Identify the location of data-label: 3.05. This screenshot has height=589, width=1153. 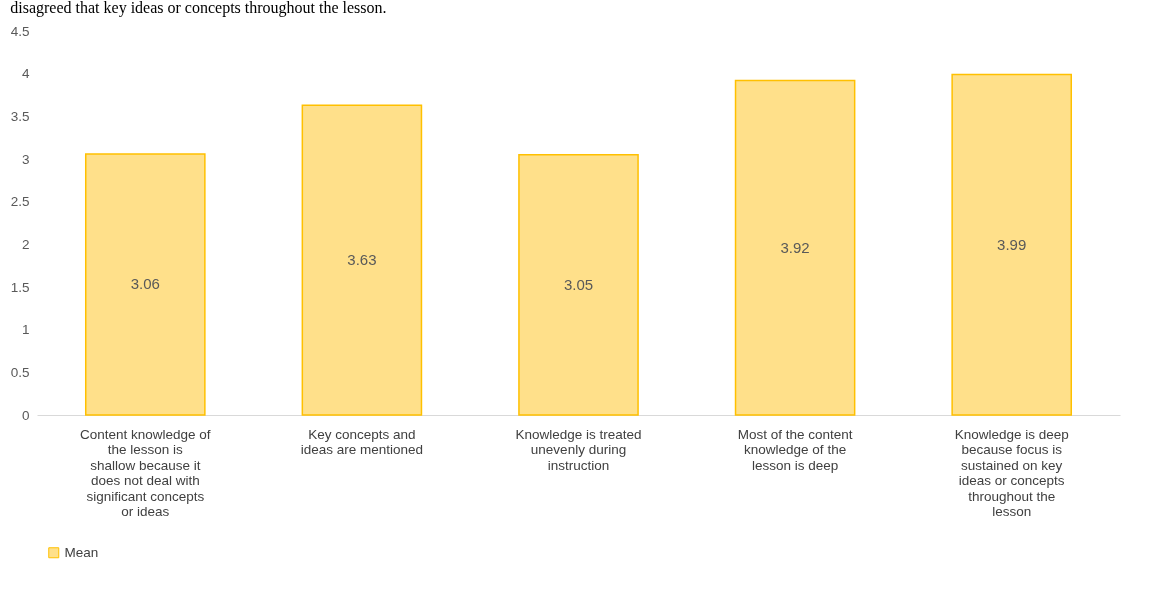
(578, 284).